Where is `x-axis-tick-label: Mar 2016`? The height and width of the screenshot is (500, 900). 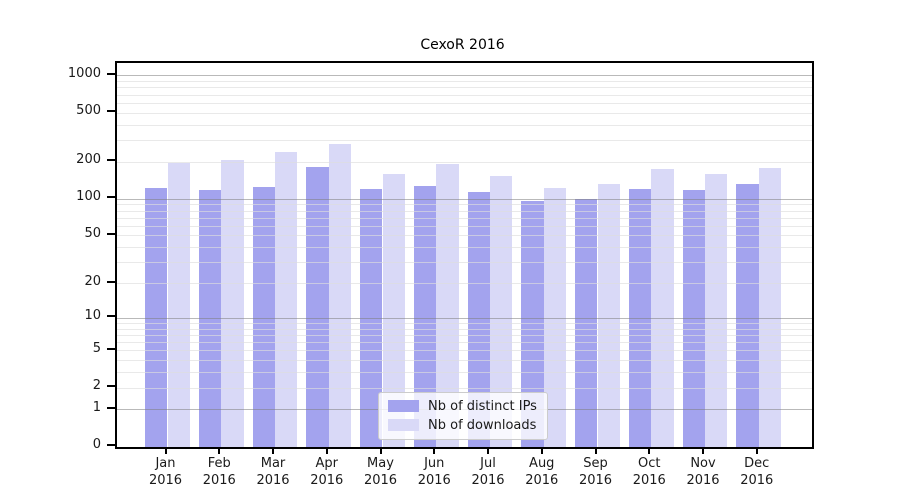 x-axis-tick-label: Mar 2016 is located at coordinates (273, 472).